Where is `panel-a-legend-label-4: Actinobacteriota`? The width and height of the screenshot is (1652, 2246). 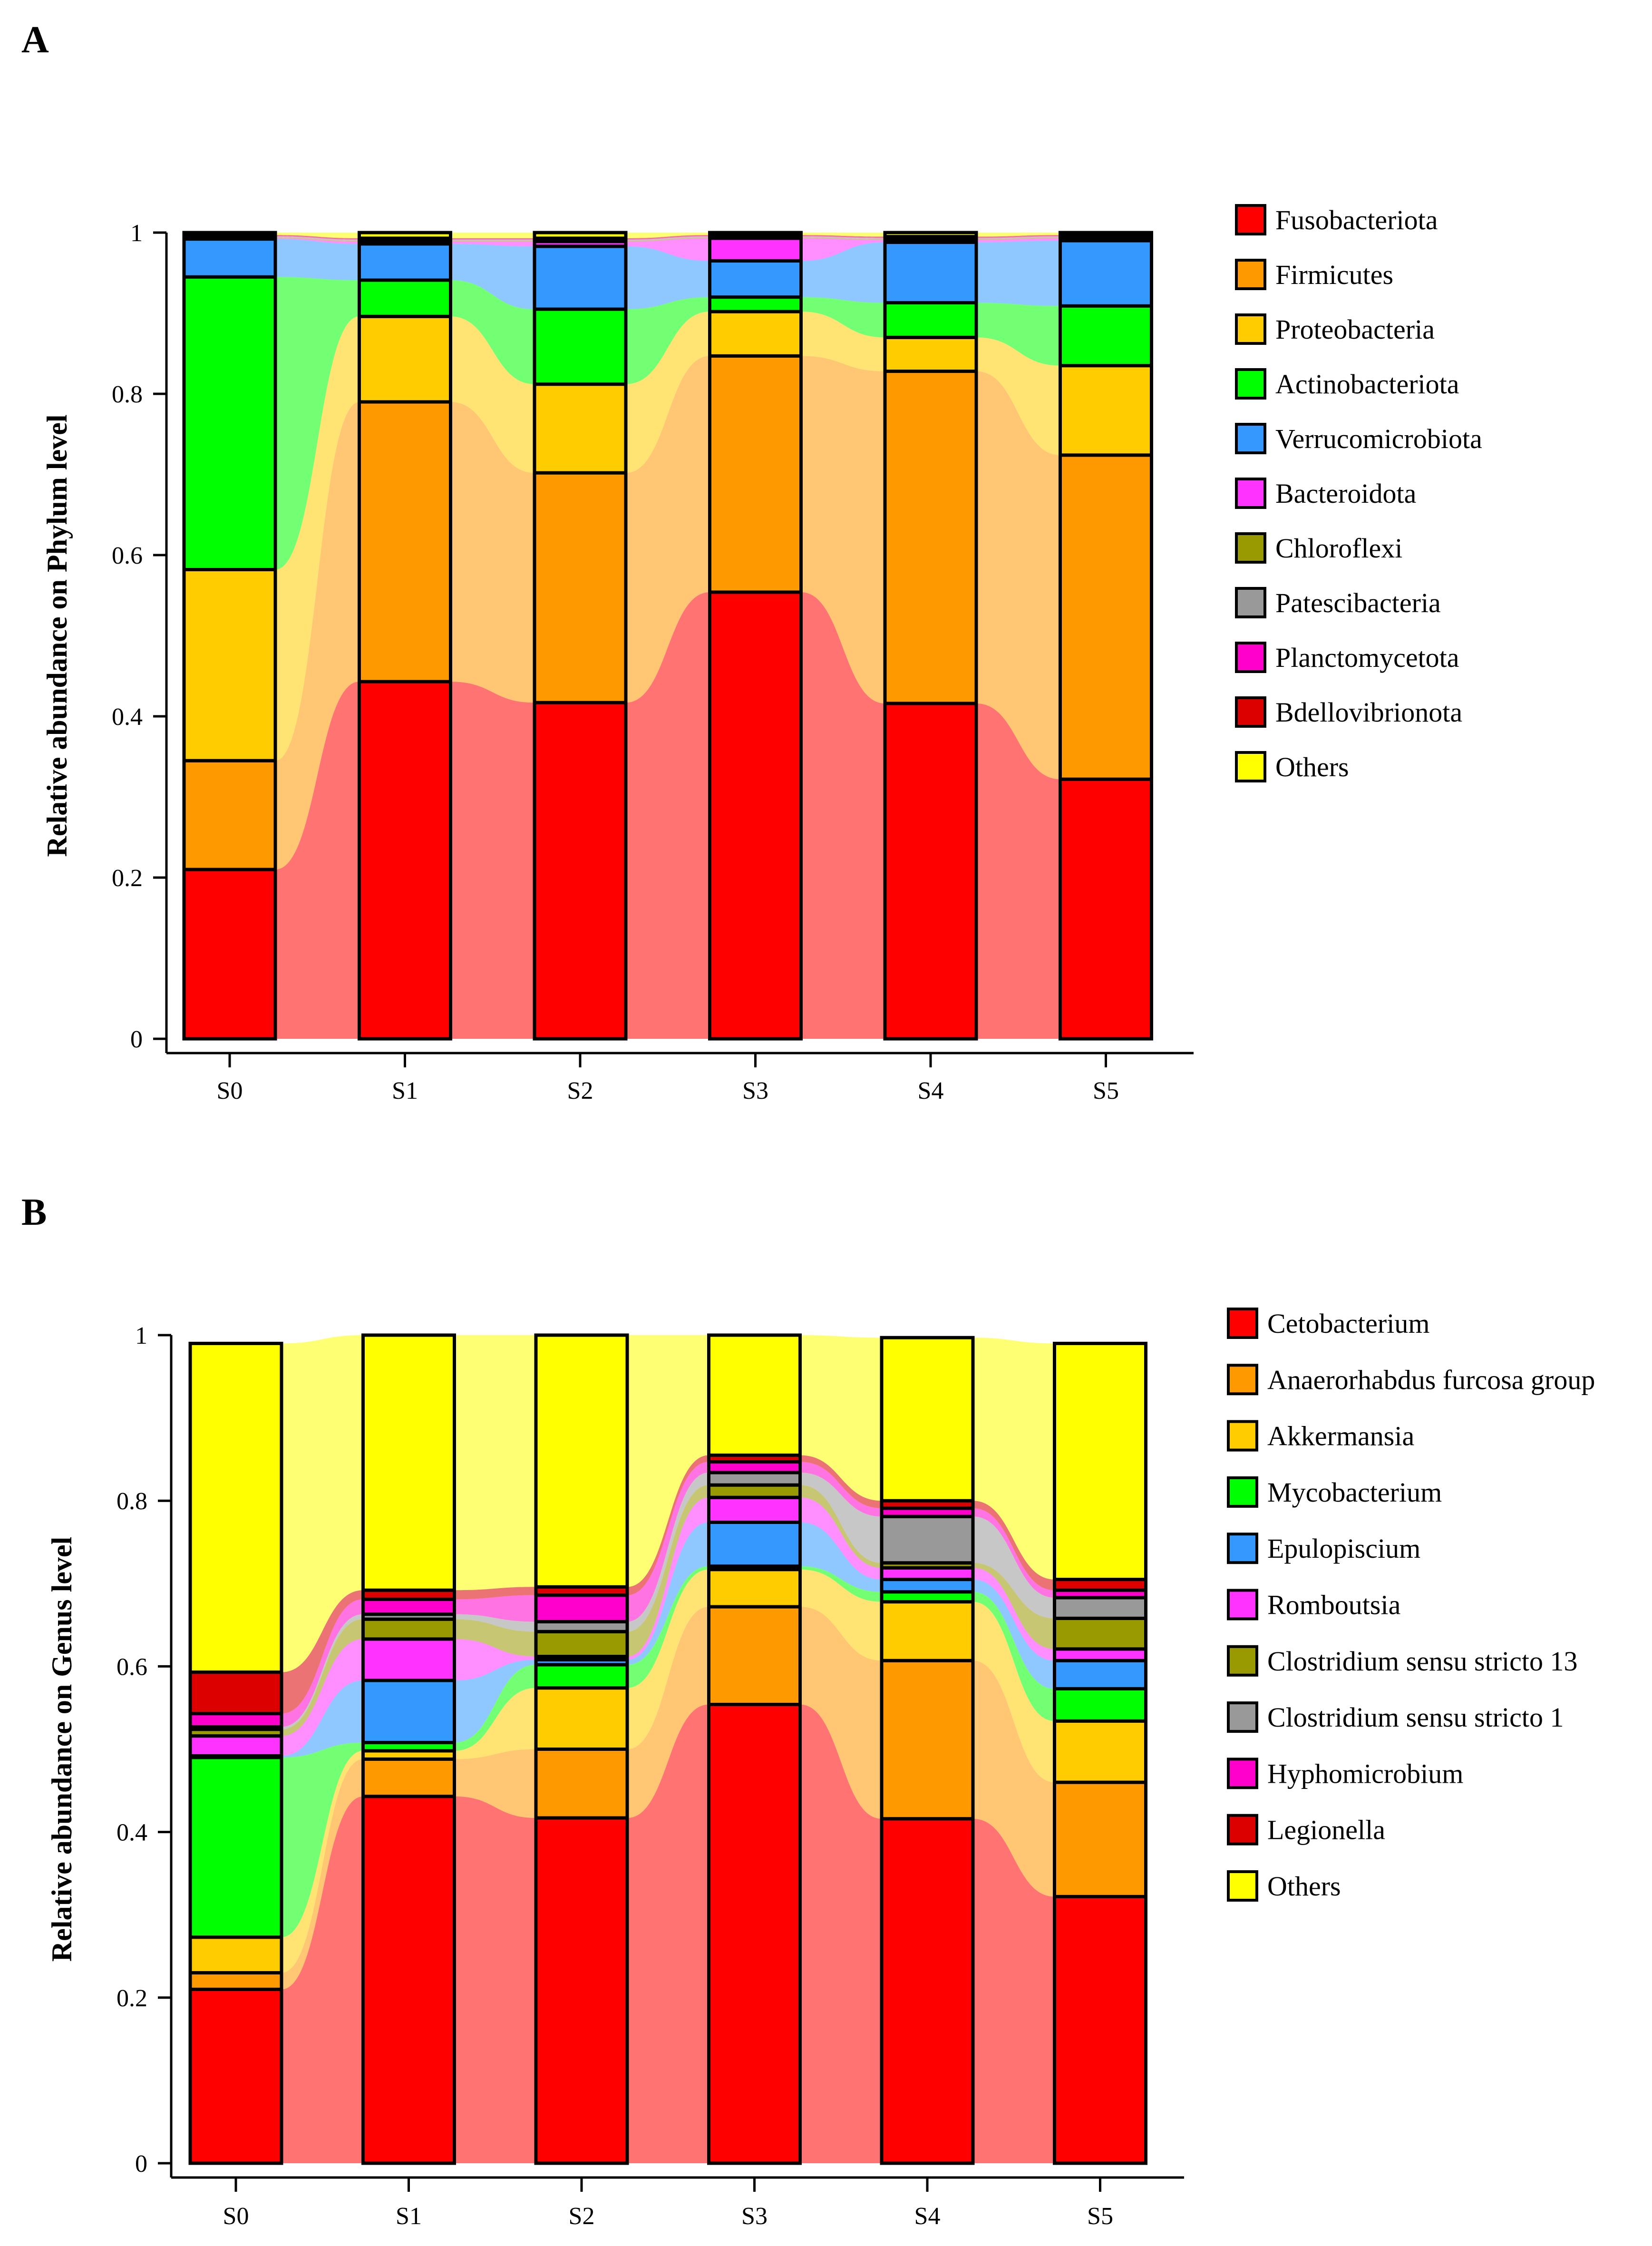 panel-a-legend-label-4: Actinobacteriota is located at coordinates (1367, 384).